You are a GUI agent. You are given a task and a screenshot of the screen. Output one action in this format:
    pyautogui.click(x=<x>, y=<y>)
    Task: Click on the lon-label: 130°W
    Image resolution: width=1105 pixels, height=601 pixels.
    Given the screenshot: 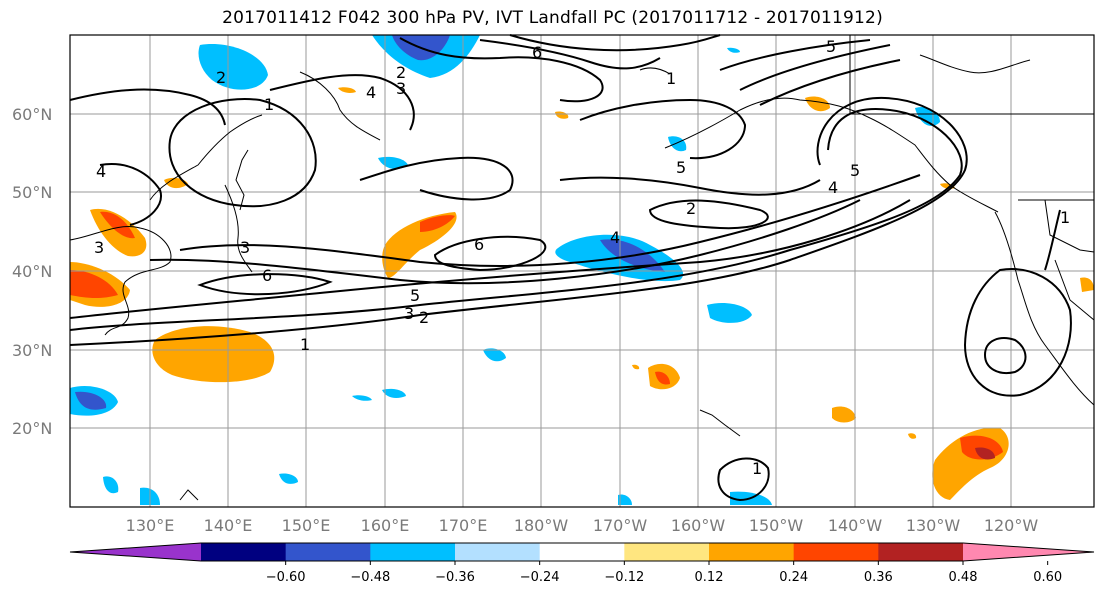 What is the action you would take?
    pyautogui.click(x=933, y=525)
    